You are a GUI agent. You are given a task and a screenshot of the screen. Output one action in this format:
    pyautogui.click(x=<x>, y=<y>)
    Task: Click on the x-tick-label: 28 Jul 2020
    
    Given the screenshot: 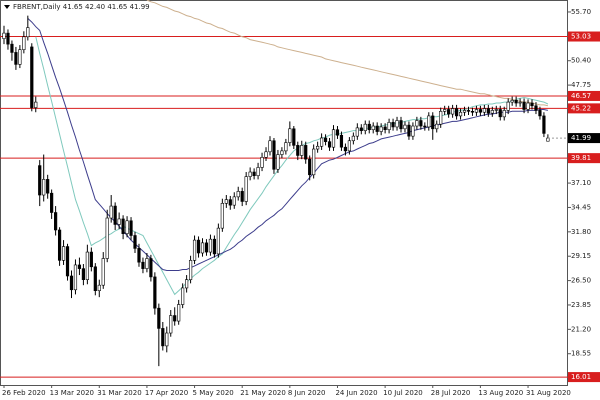 What is the action you would take?
    pyautogui.click(x=451, y=393)
    